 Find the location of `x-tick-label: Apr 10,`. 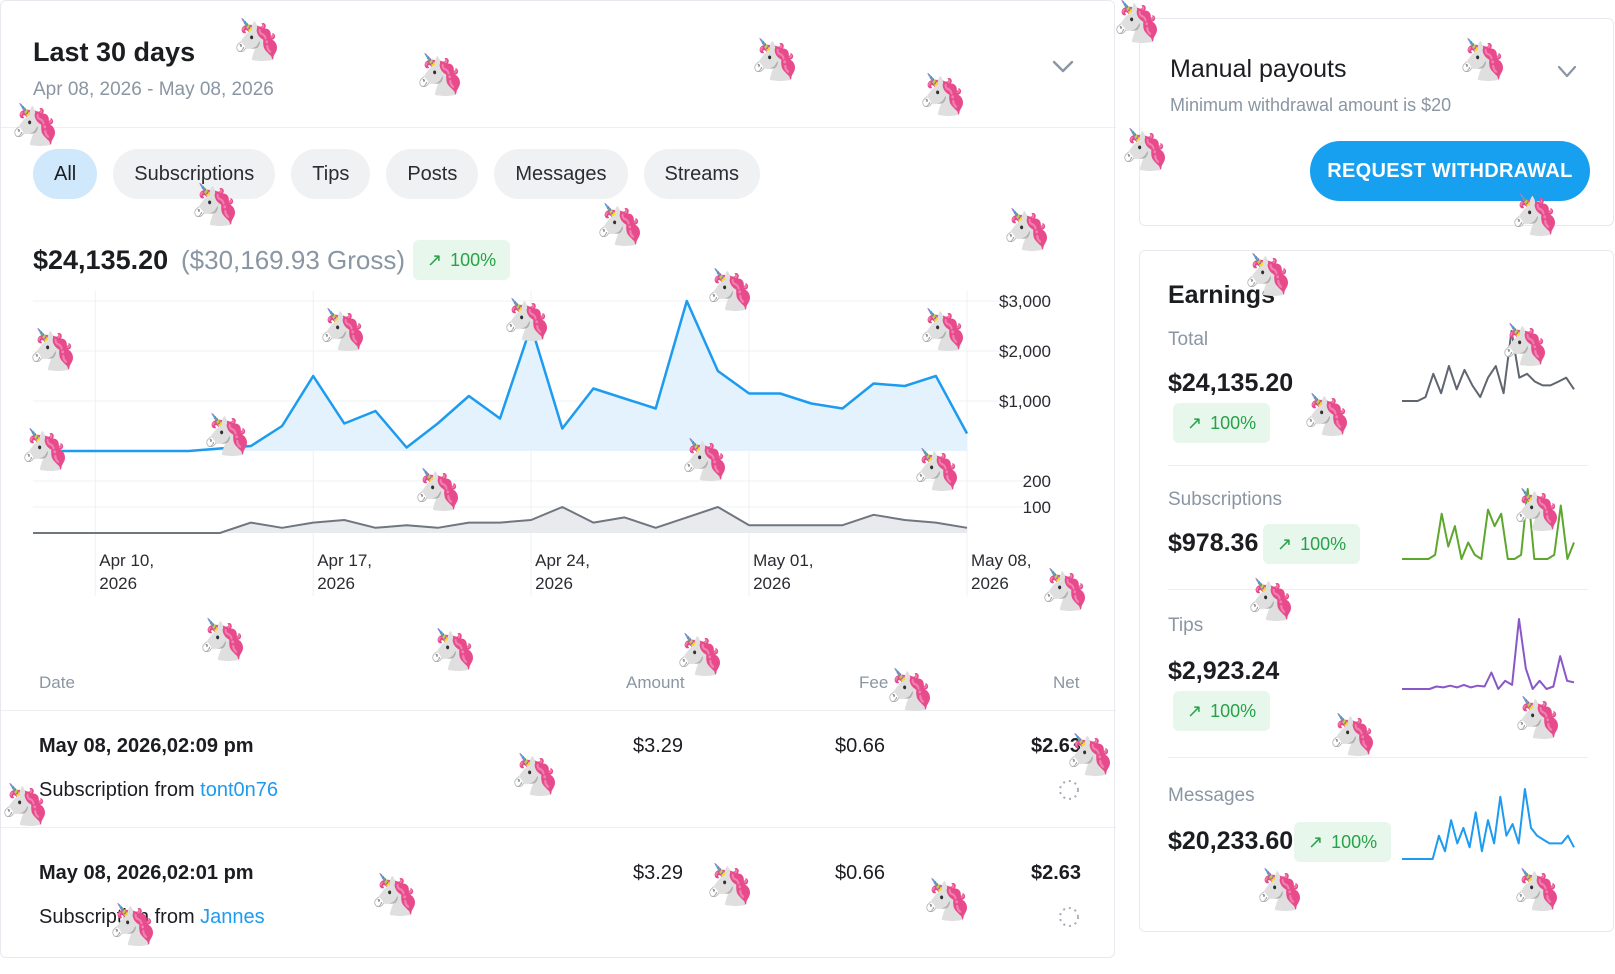

x-tick-label: Apr 10, is located at coordinates (126, 560).